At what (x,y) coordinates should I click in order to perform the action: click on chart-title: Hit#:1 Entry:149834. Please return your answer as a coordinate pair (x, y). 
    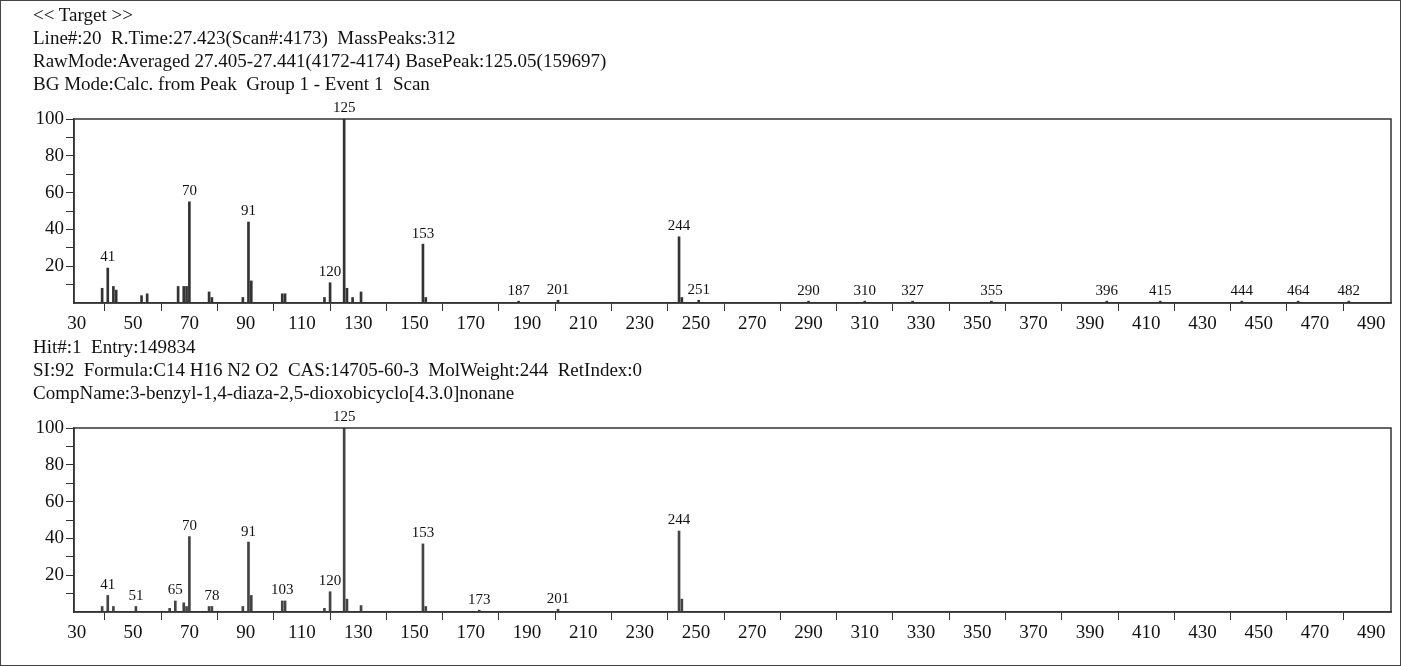
    Looking at the image, I should click on (115, 346).